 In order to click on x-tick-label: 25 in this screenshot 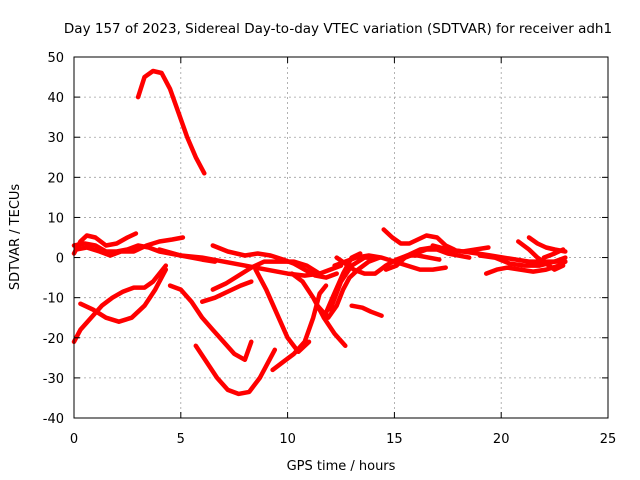, I will do `click(608, 439)`.